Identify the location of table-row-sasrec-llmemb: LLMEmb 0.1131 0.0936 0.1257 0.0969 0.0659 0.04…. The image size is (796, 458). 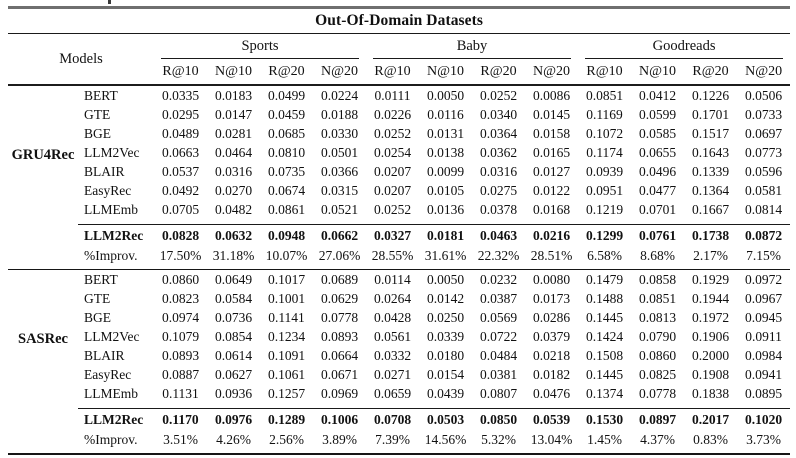
(399, 396).